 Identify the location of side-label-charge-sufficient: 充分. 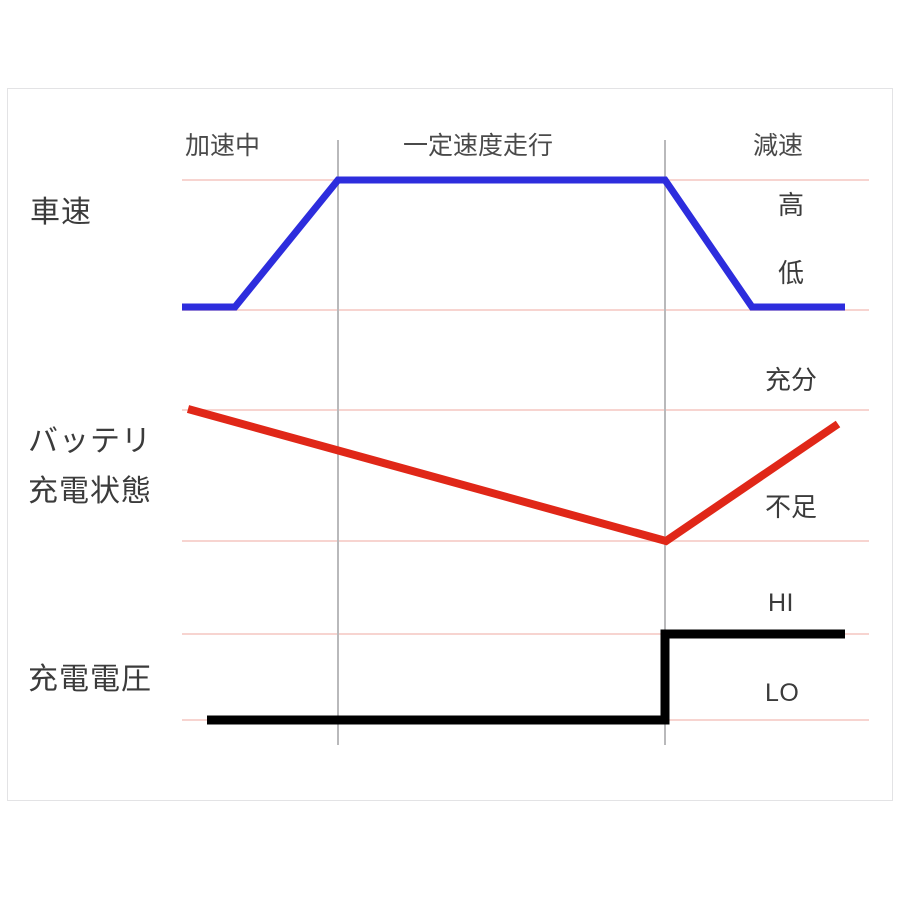
(791, 380).